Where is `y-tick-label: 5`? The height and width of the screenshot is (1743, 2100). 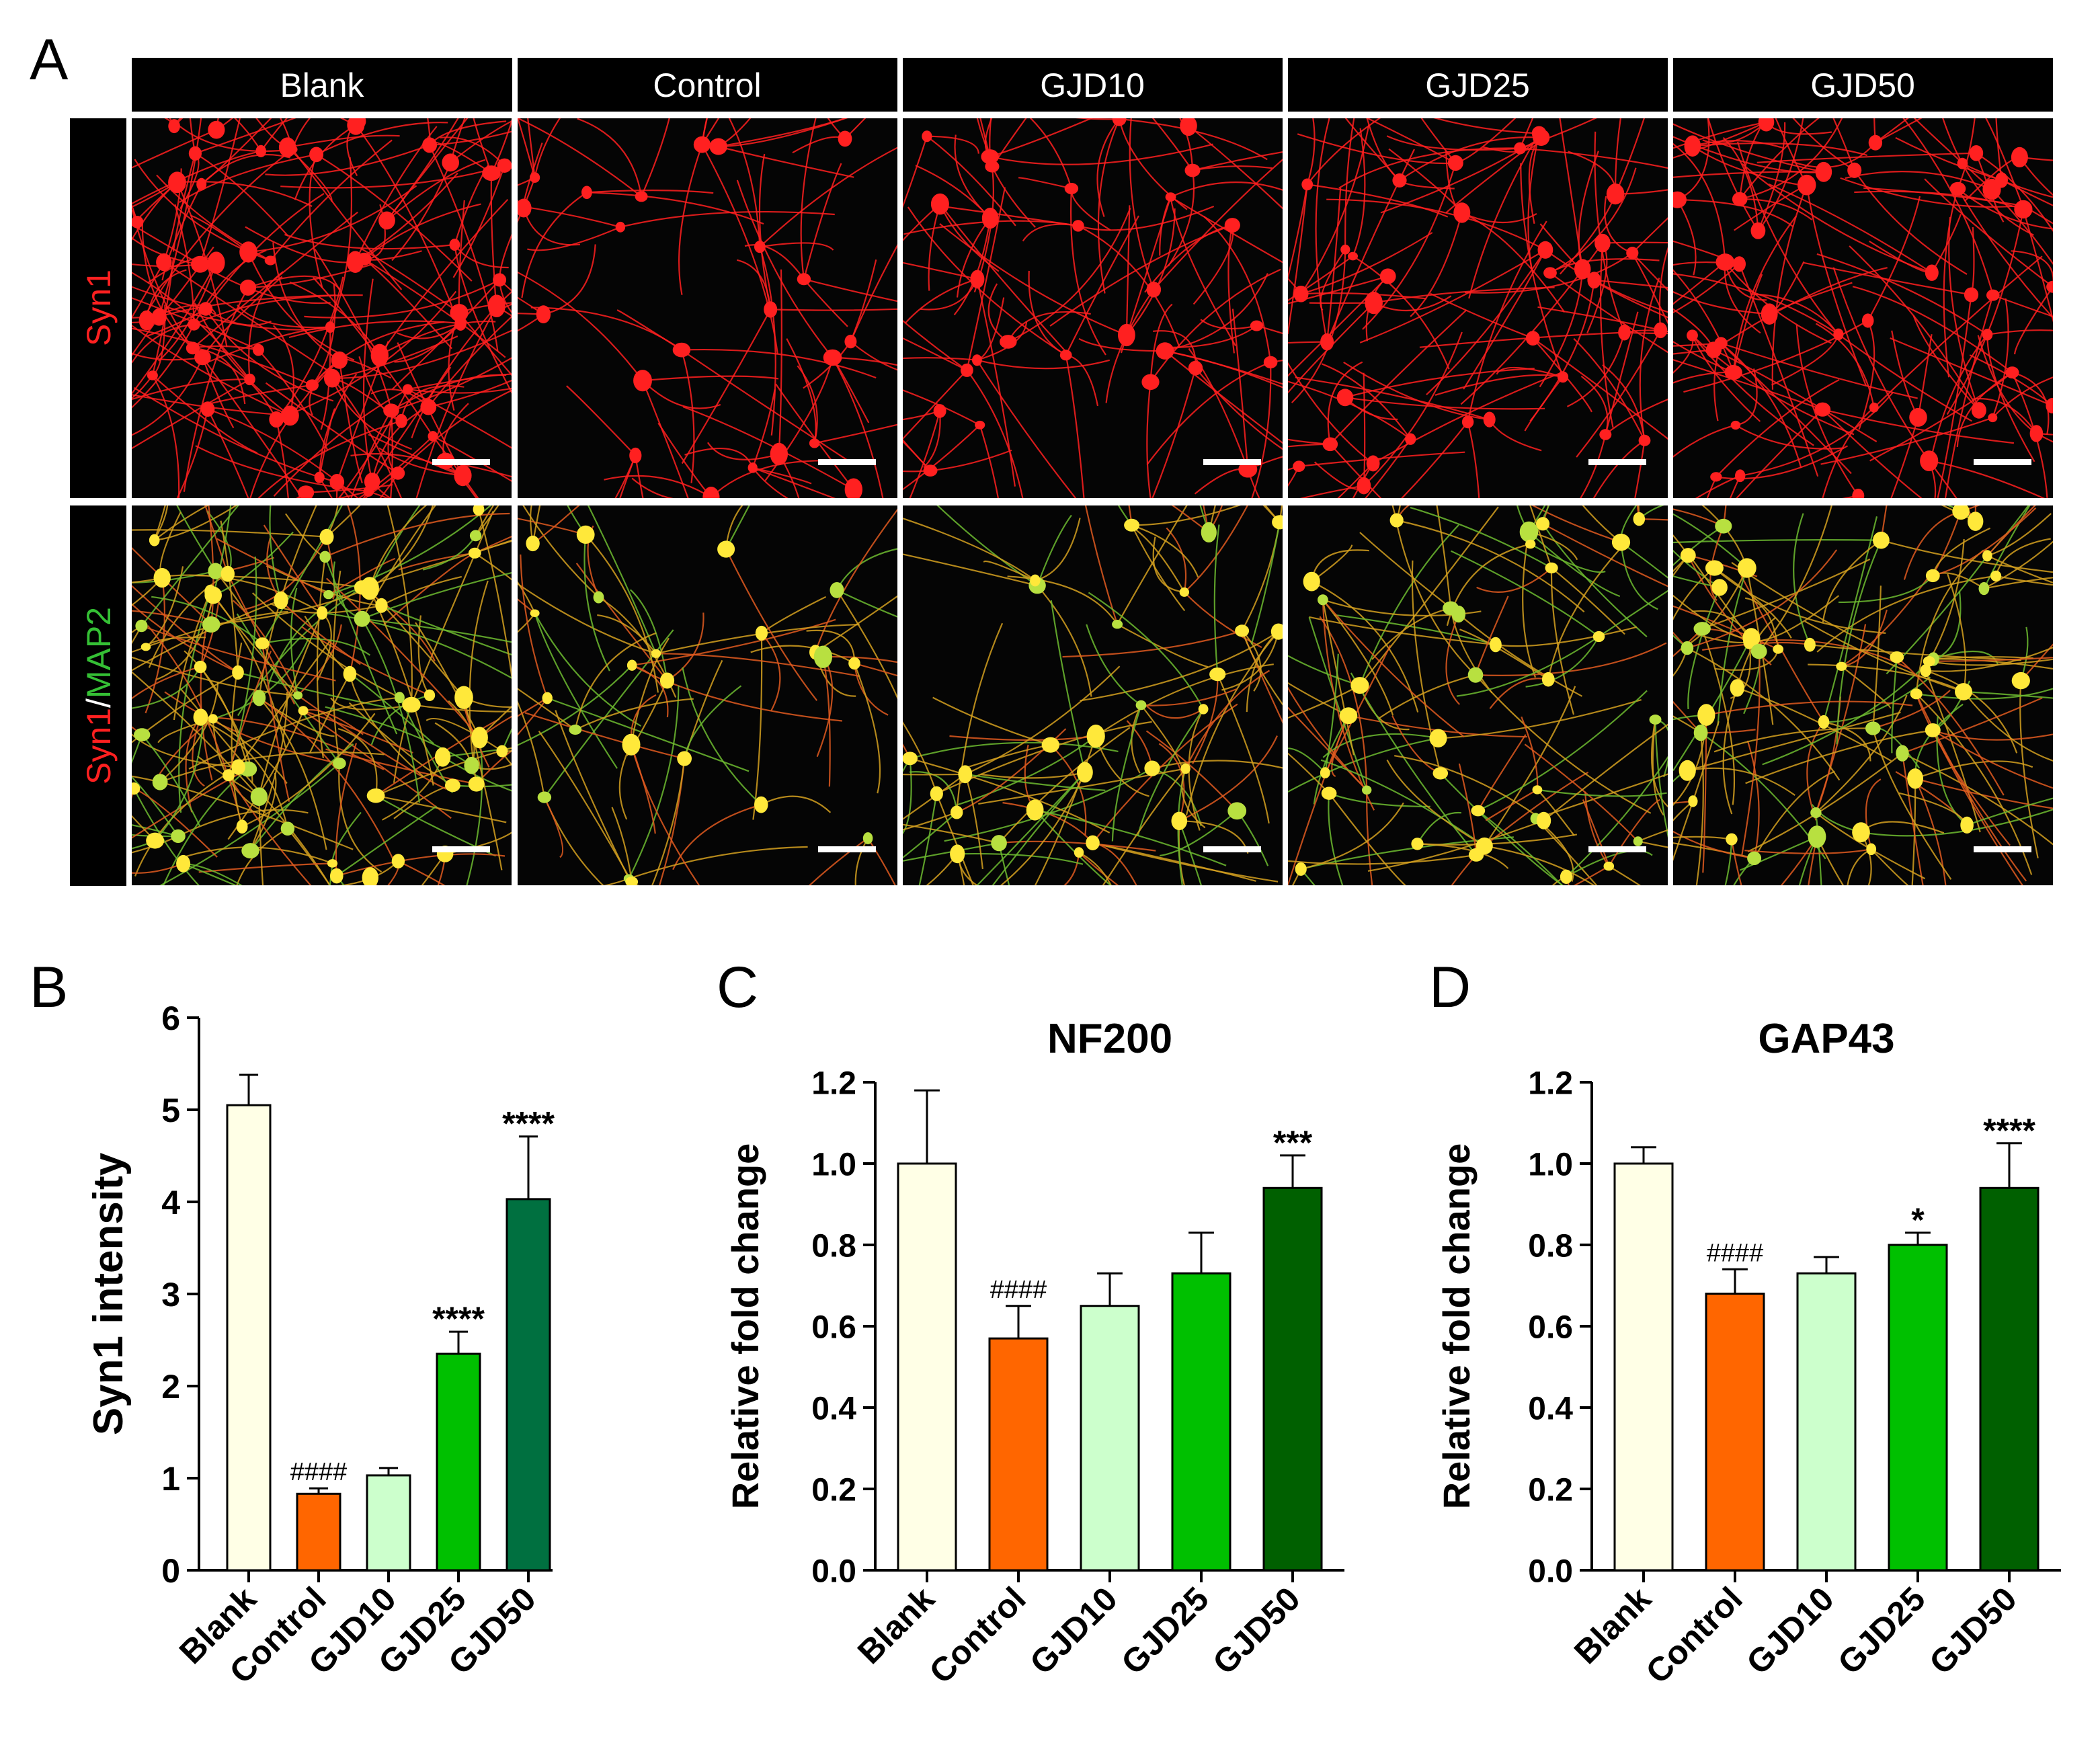 y-tick-label: 5 is located at coordinates (170, 1110).